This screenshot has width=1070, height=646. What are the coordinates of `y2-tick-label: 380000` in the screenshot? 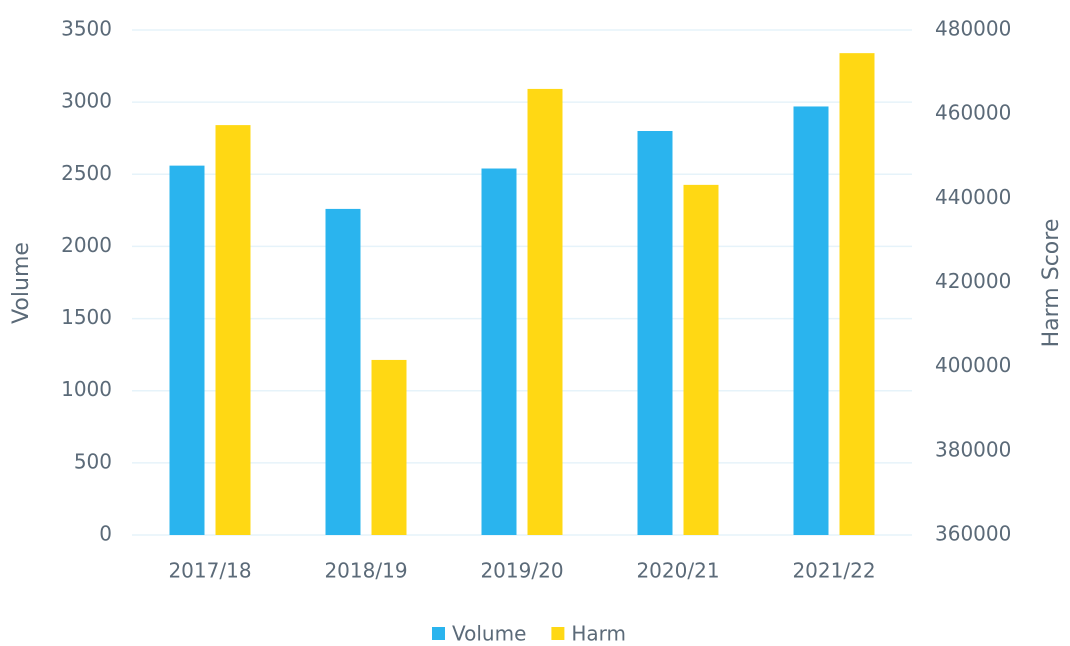 It's located at (973, 449).